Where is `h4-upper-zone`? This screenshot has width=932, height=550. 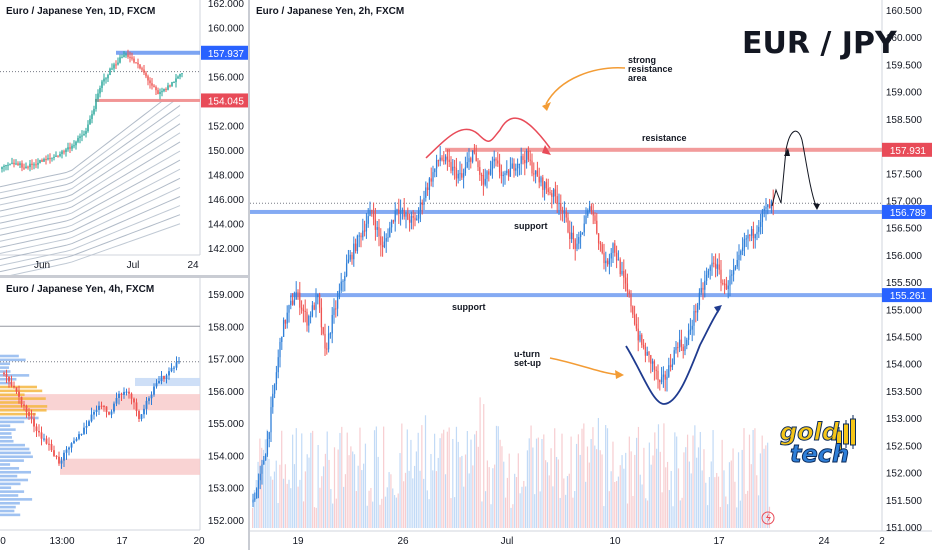
h4-upper-zone is located at coordinates (100, 402).